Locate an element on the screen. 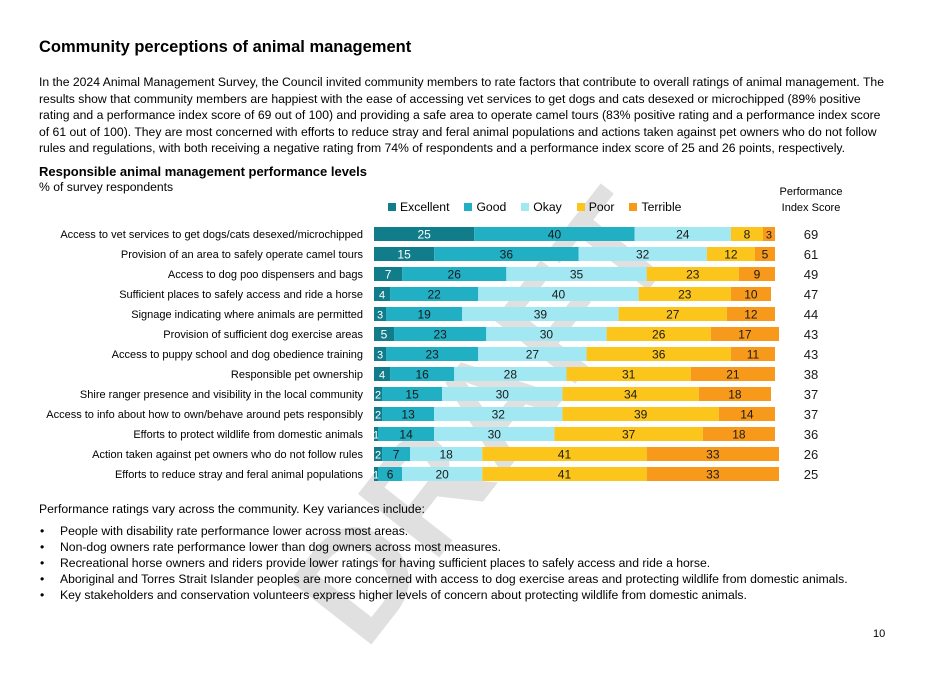 Image resolution: width=925 pixels, height=674 pixels. index-score-value: 43 is located at coordinates (811, 334).